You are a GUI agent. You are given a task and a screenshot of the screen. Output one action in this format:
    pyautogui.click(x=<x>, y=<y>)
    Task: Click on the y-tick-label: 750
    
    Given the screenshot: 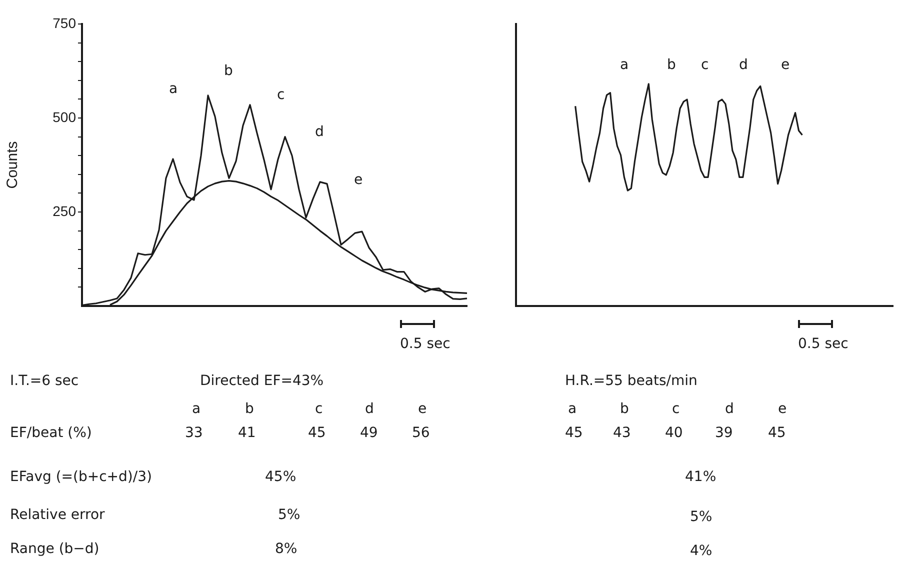 What is the action you would take?
    pyautogui.click(x=64, y=22)
    